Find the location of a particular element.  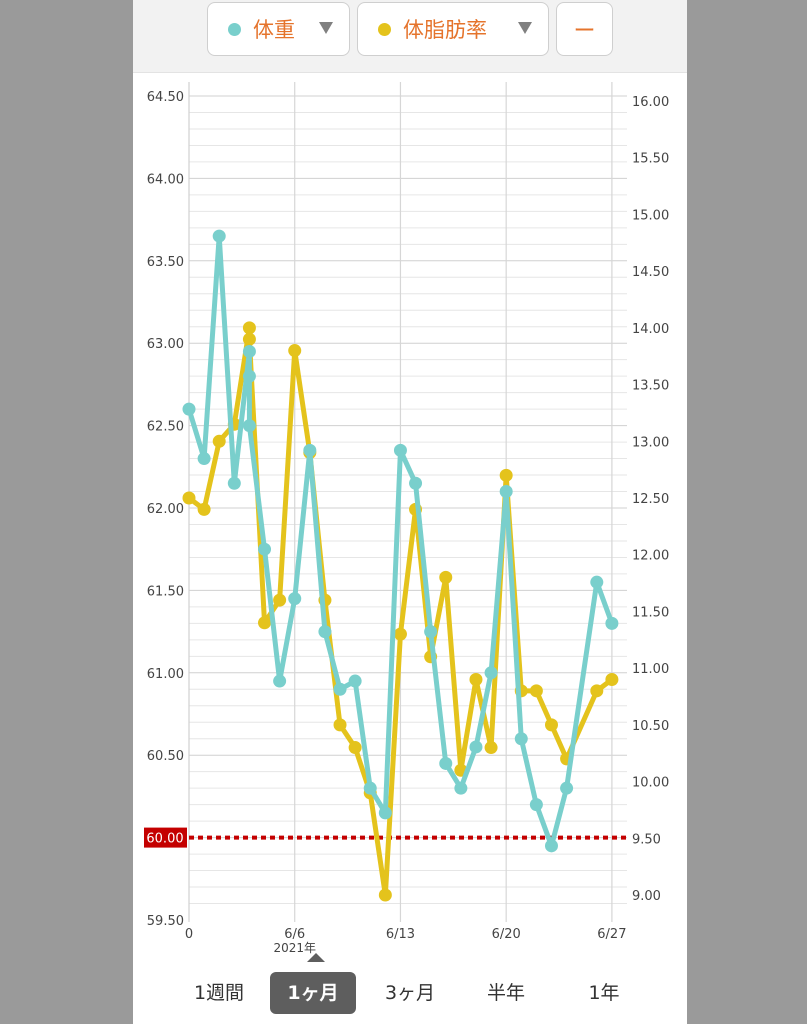

right-axis-tick-label: 12.50 is located at coordinates (650, 499).